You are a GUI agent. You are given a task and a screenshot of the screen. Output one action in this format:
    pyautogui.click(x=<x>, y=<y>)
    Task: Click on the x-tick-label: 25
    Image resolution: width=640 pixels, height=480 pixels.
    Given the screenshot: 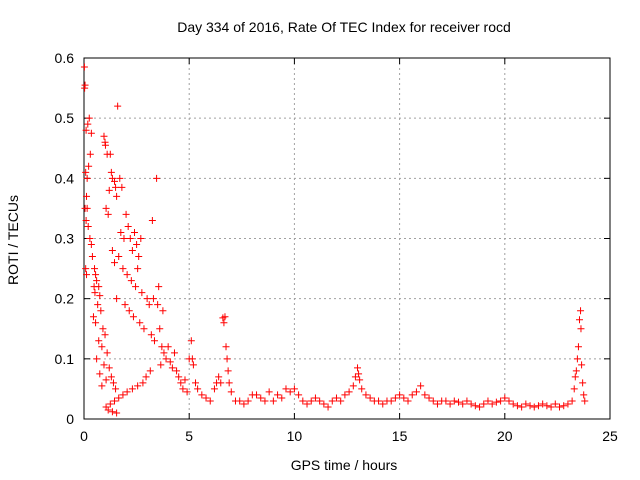 What is the action you would take?
    pyautogui.click(x=610, y=436)
    